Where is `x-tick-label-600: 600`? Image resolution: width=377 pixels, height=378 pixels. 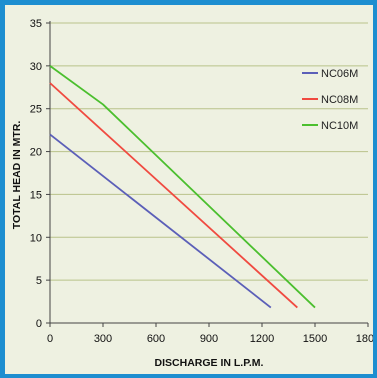 x-tick-label-600: 600 is located at coordinates (156, 339).